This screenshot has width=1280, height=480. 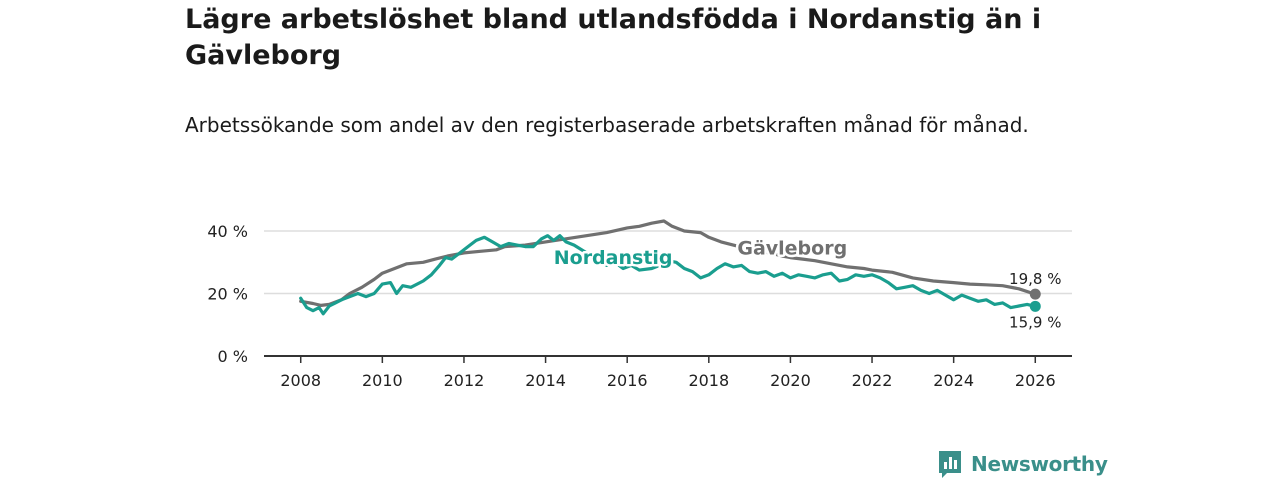 I want to click on newsworthy-icon, so click(x=950, y=464).